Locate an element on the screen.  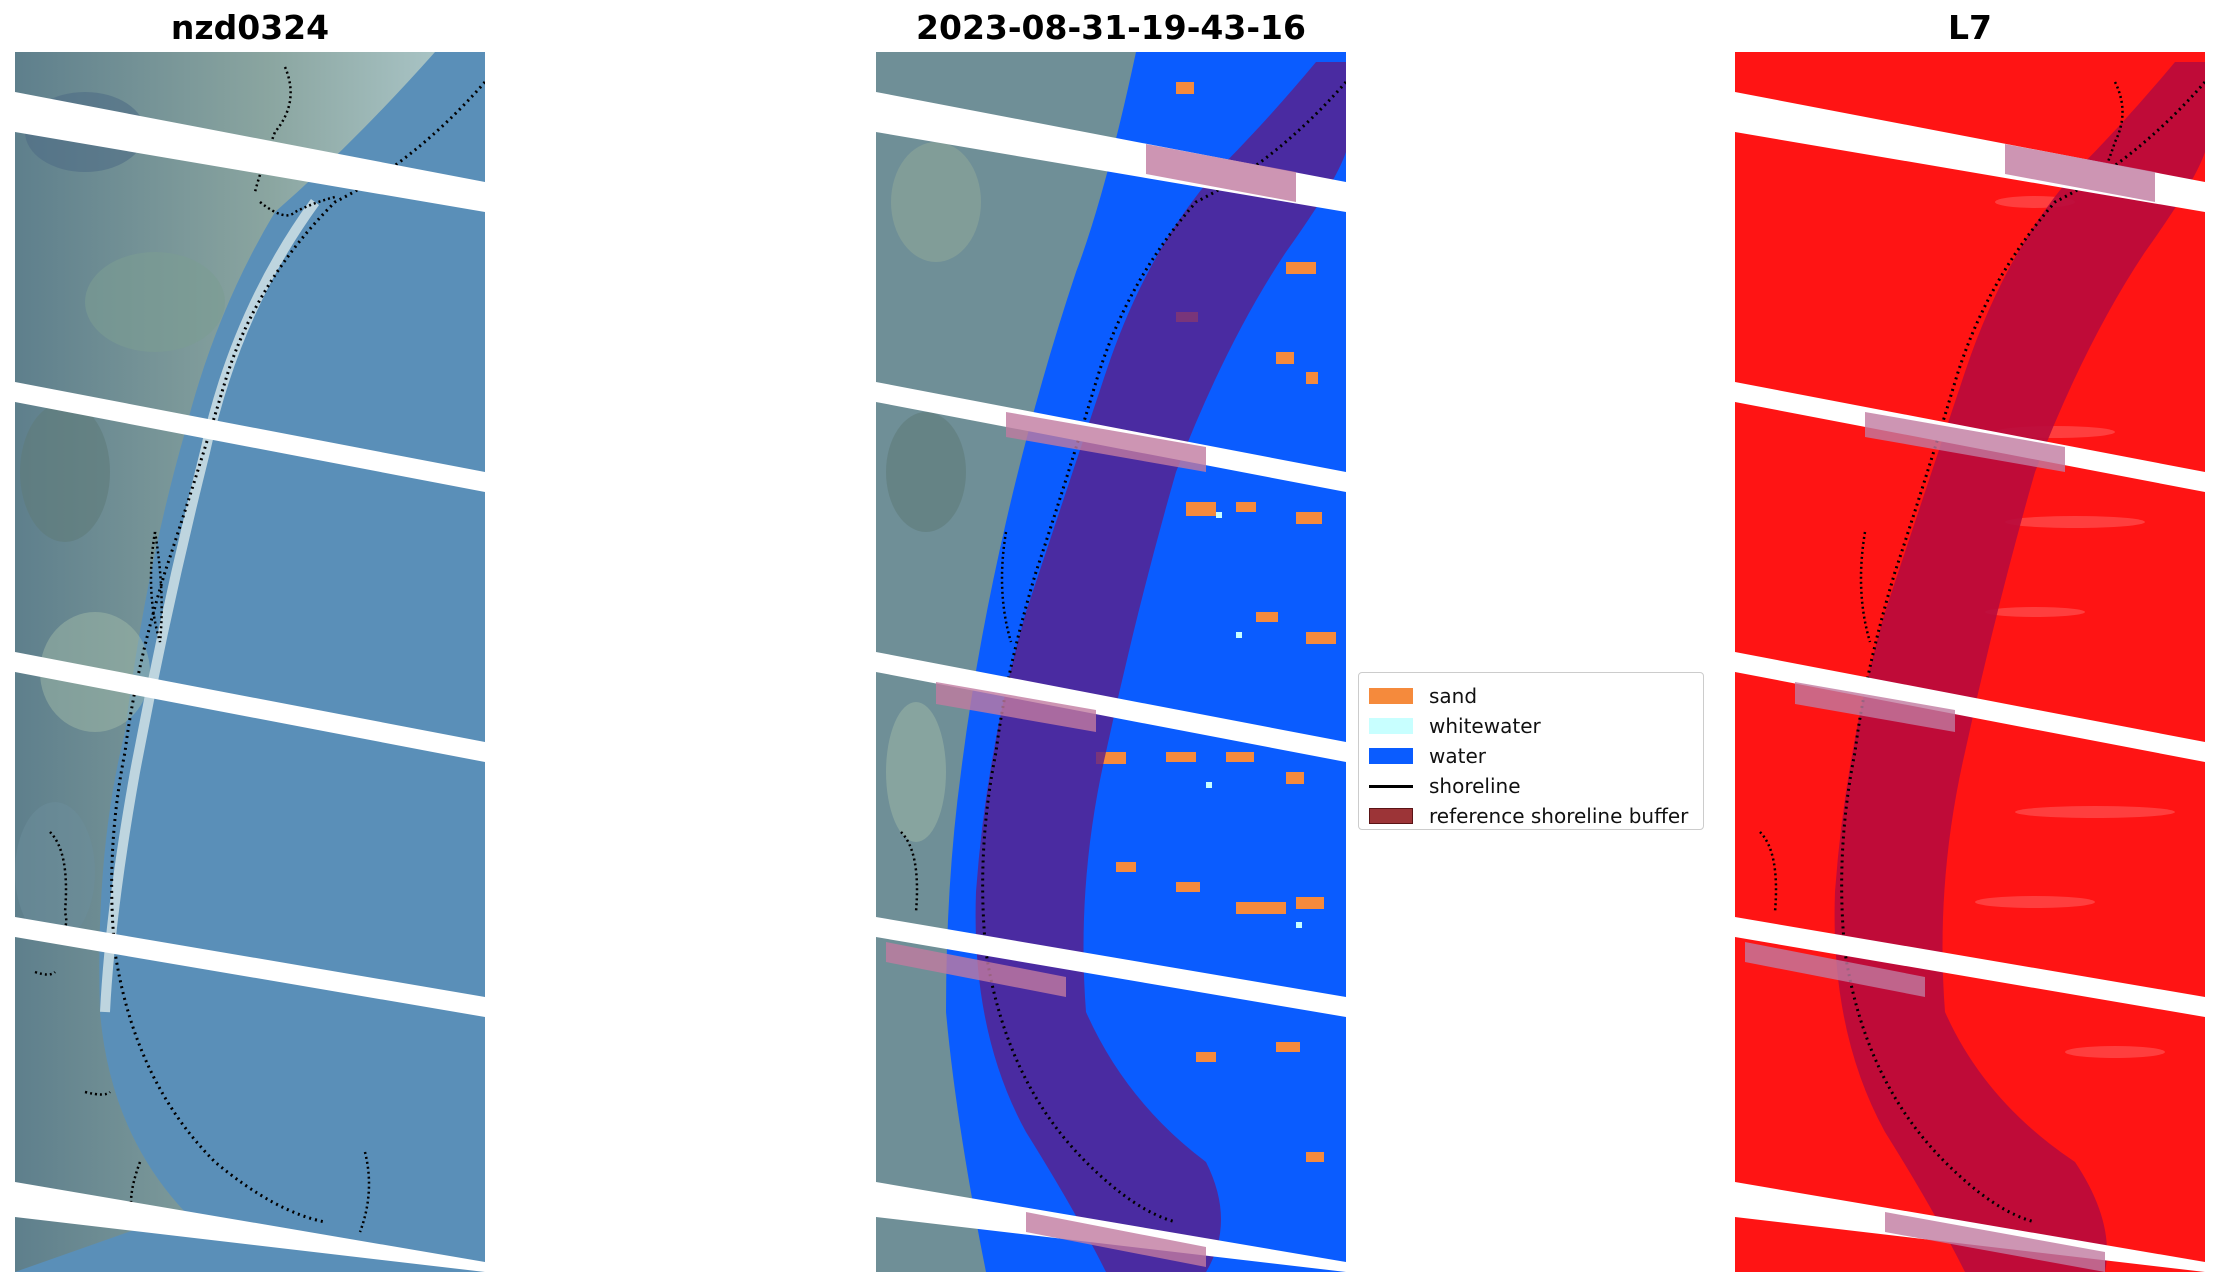
legend-item-shoreline: shoreline is located at coordinates (1531, 786).